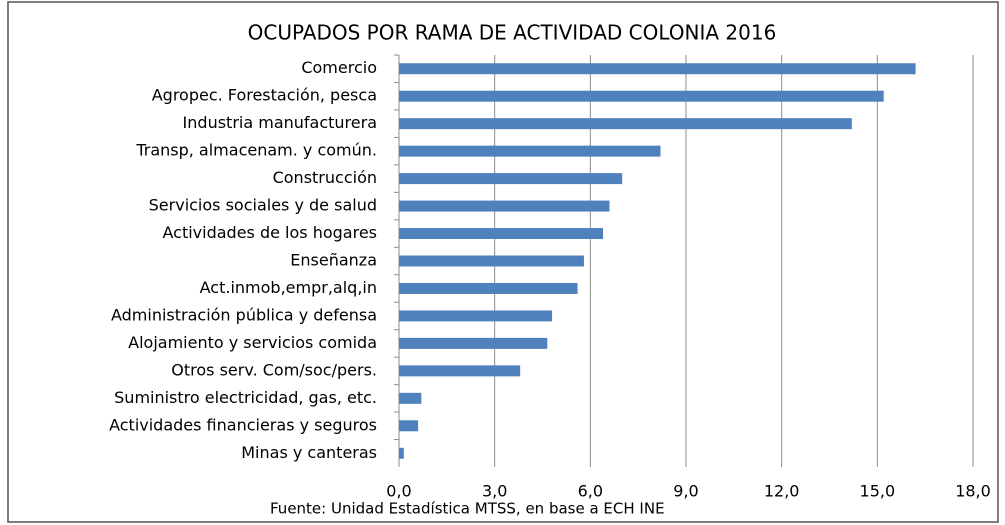 The image size is (1005, 525). What do you see at coordinates (280, 122) in the screenshot?
I see `y-tick-label: Industria manufacturera` at bounding box center [280, 122].